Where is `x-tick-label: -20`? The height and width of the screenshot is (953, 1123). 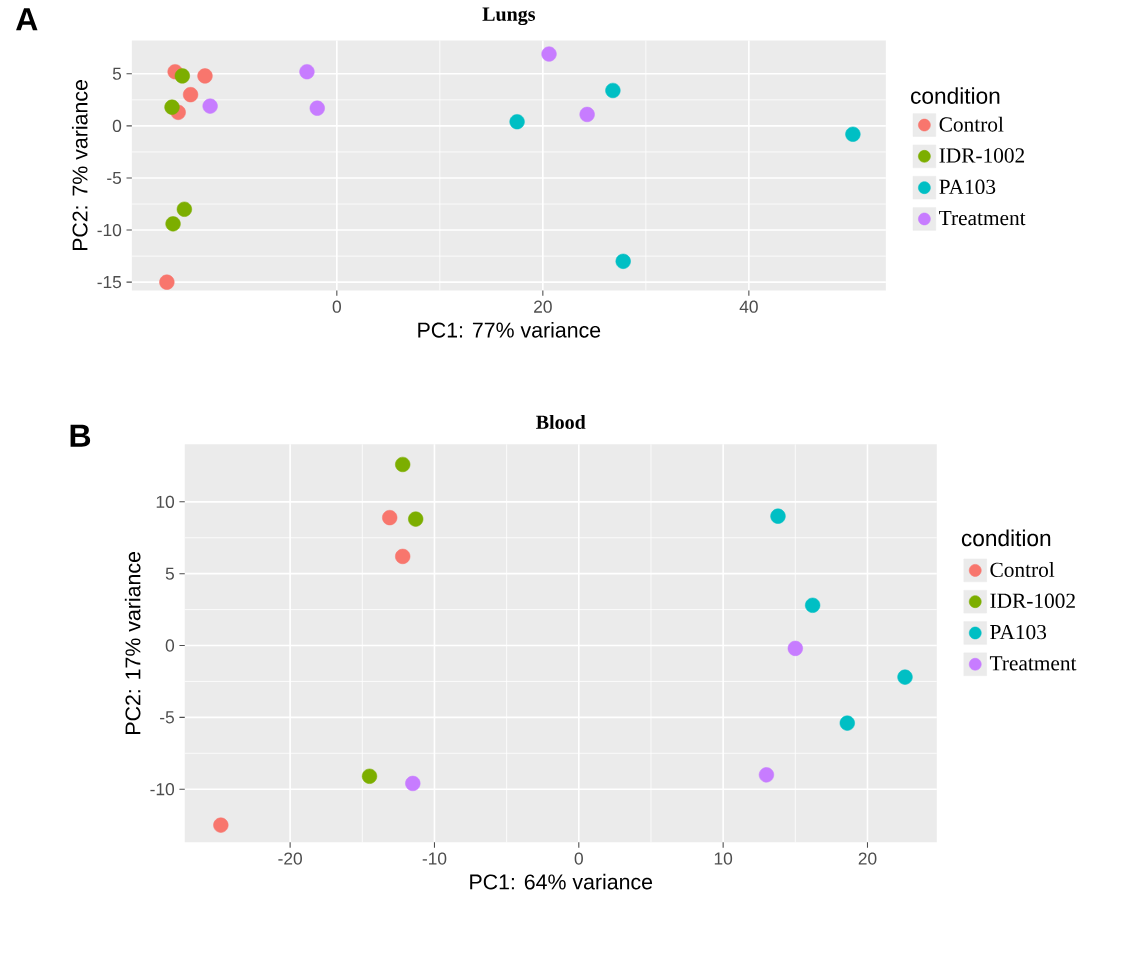
x-tick-label: -20 is located at coordinates (290, 858).